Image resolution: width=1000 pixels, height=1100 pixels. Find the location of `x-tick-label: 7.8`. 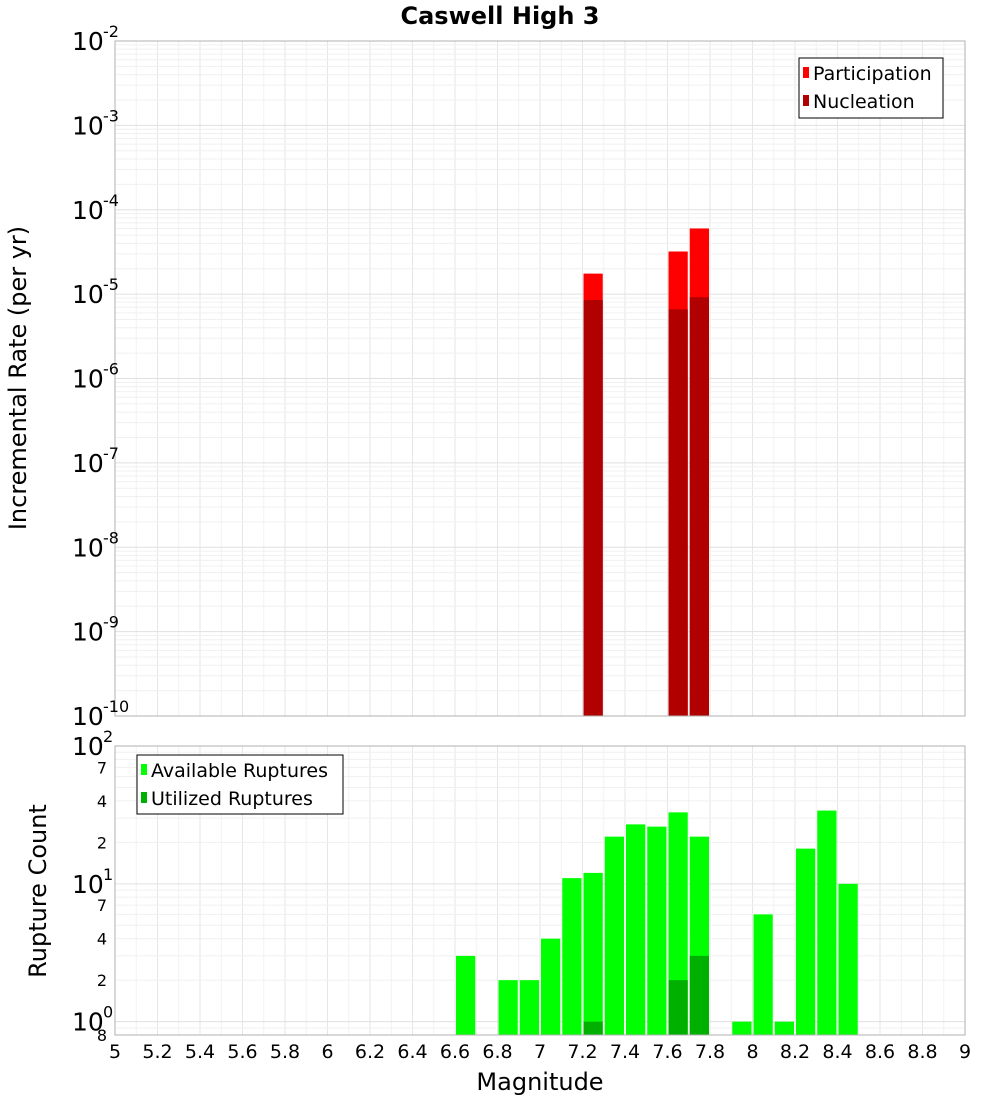

x-tick-label: 7.8 is located at coordinates (710, 1052).